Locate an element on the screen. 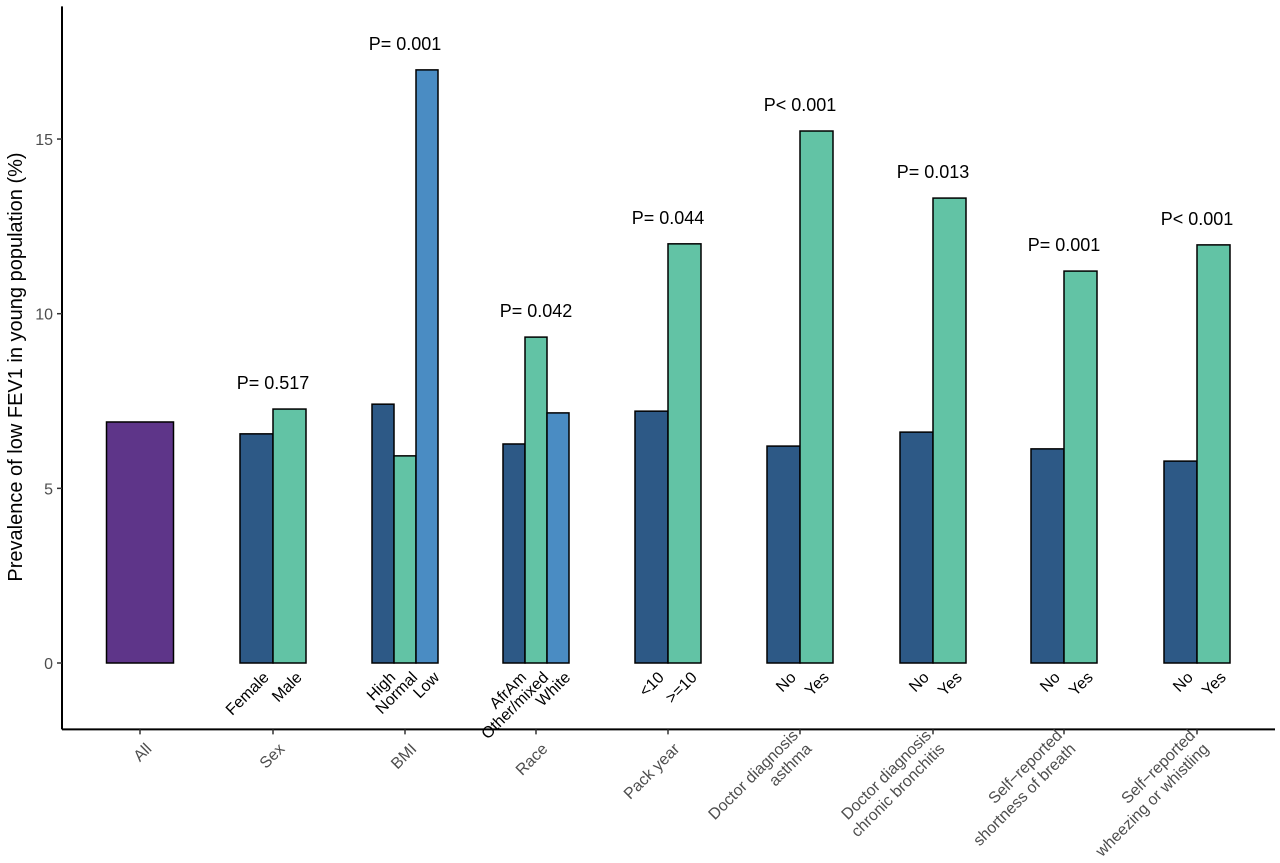 This screenshot has height=863, width=1280. p-value-label: P= 0.042 is located at coordinates (536, 311).